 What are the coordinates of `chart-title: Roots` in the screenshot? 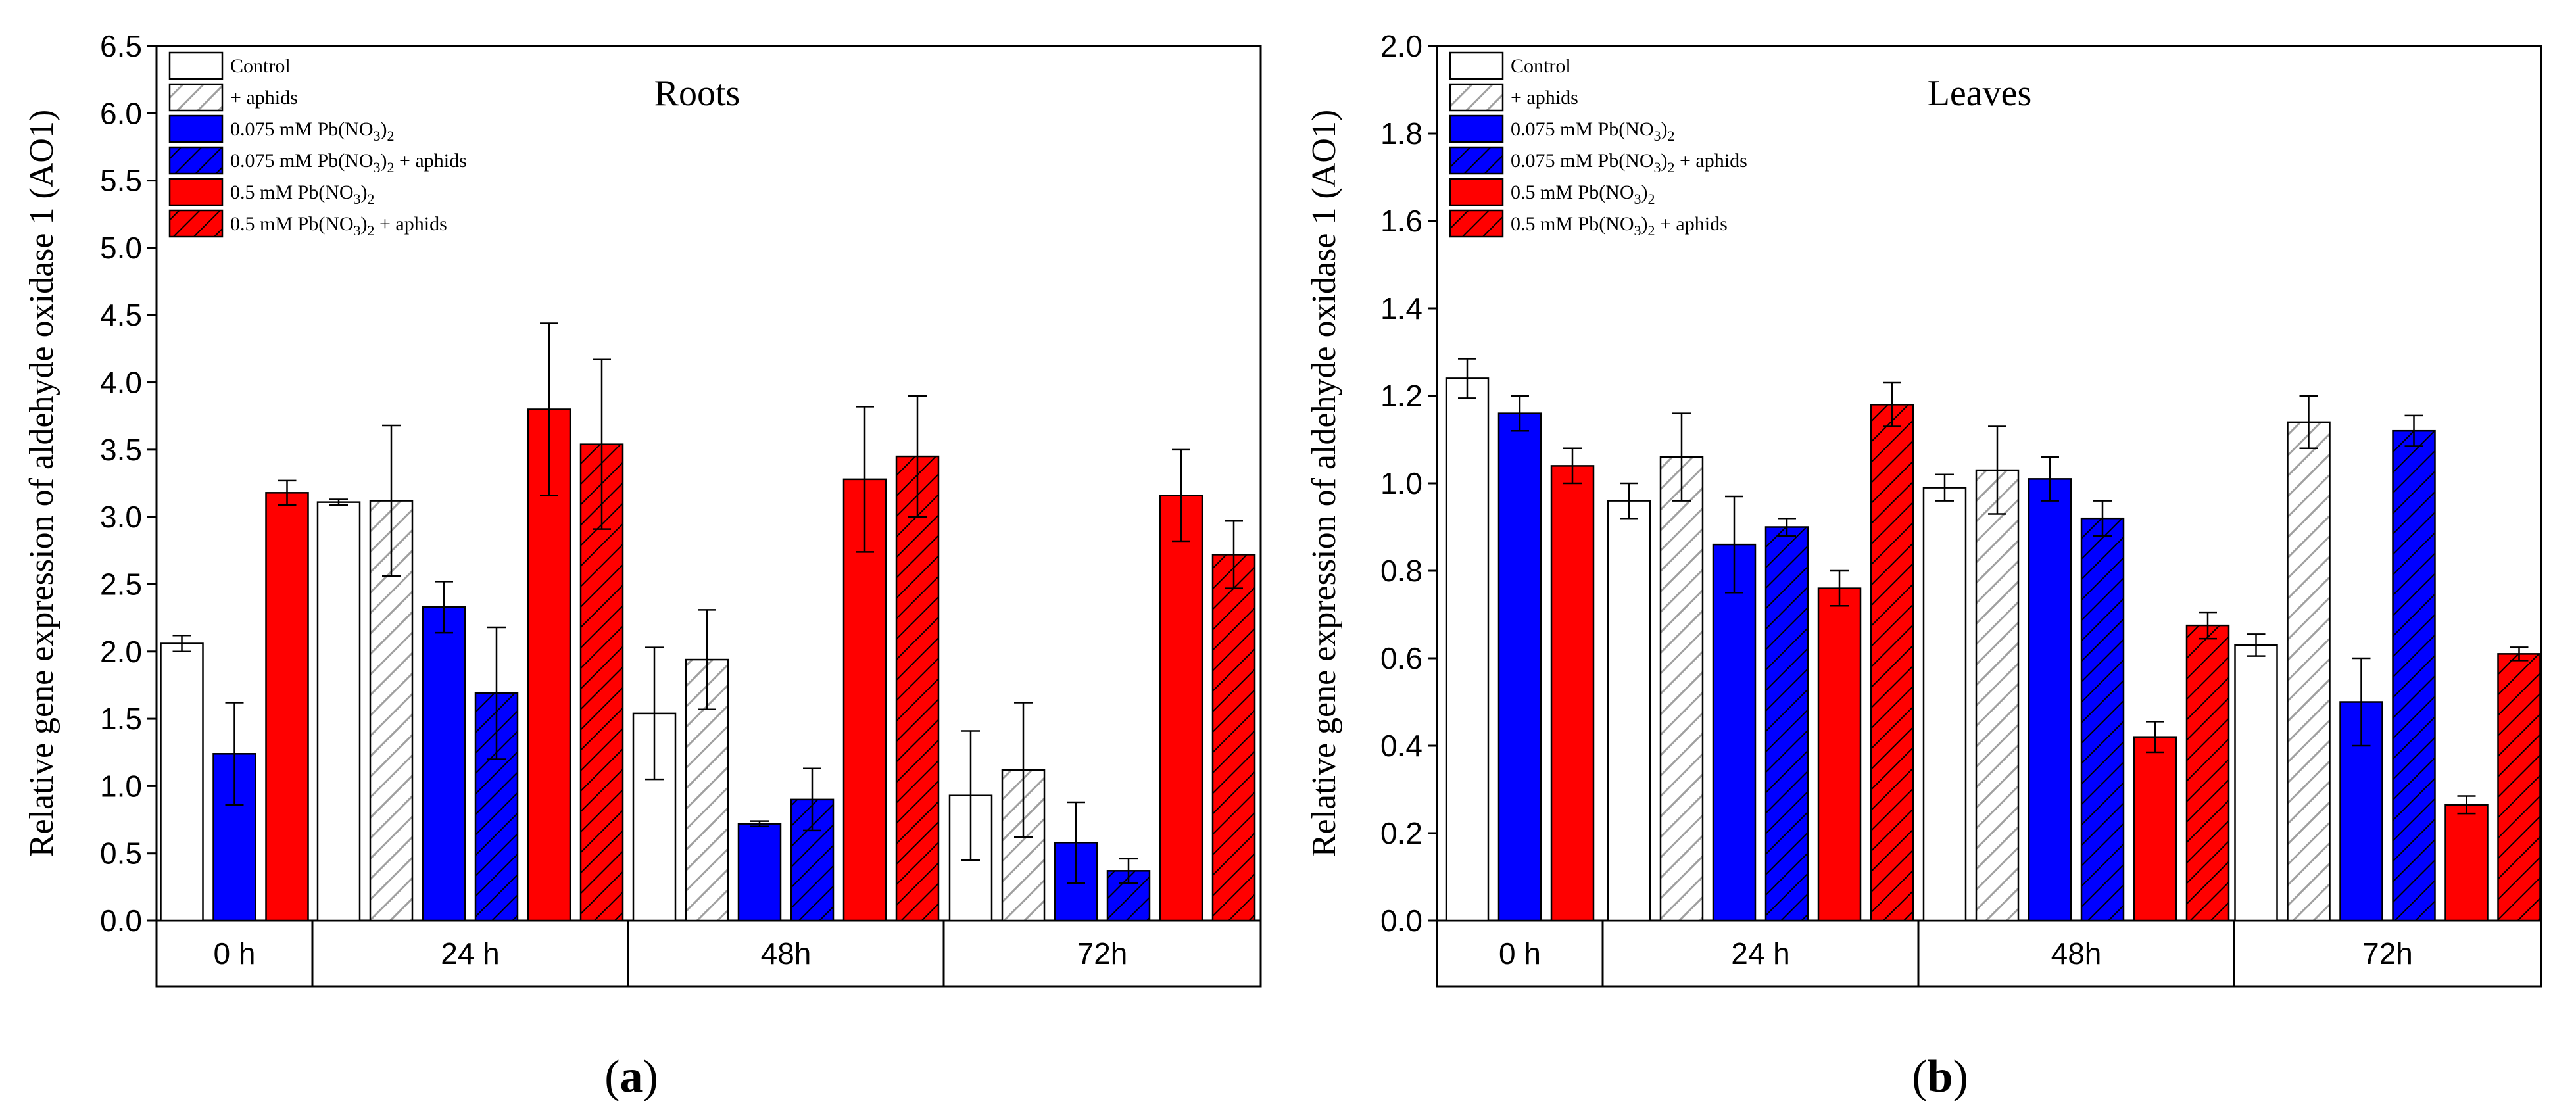 It's located at (698, 93).